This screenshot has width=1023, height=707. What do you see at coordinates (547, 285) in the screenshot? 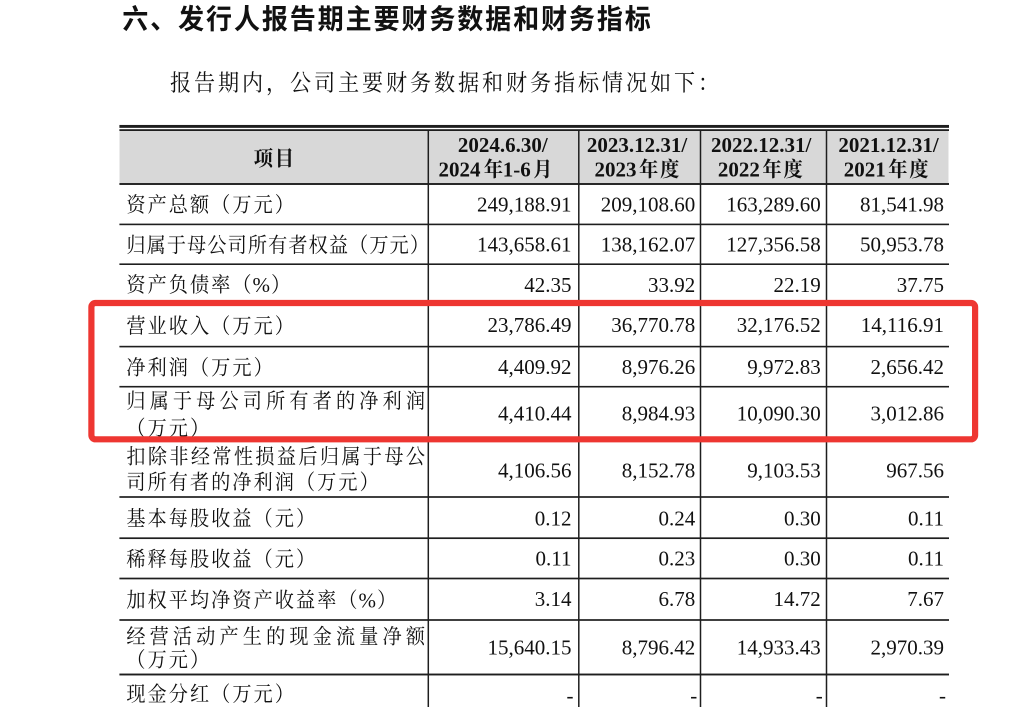
I see `svg-text: 42.35` at bounding box center [547, 285].